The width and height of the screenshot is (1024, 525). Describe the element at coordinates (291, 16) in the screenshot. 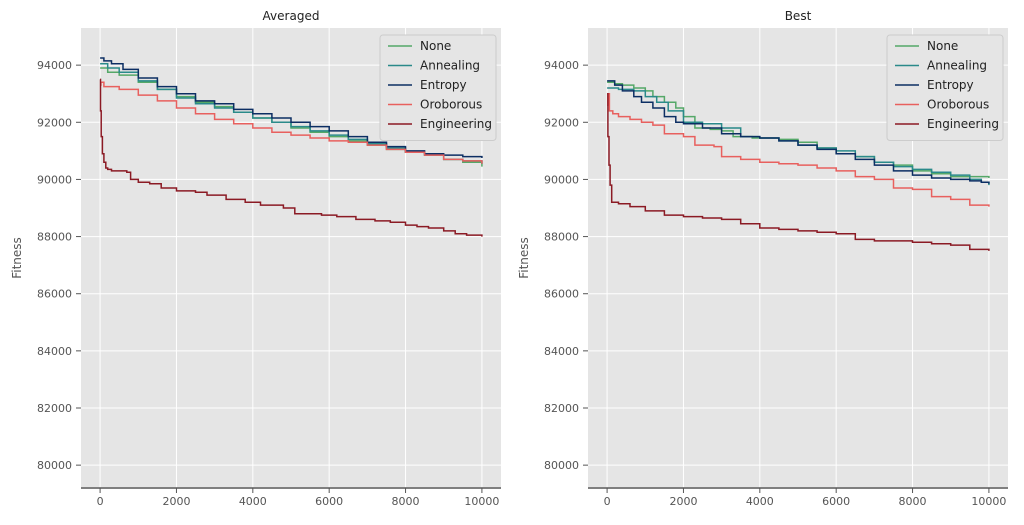

I see `chart-title: Averaged` at that location.